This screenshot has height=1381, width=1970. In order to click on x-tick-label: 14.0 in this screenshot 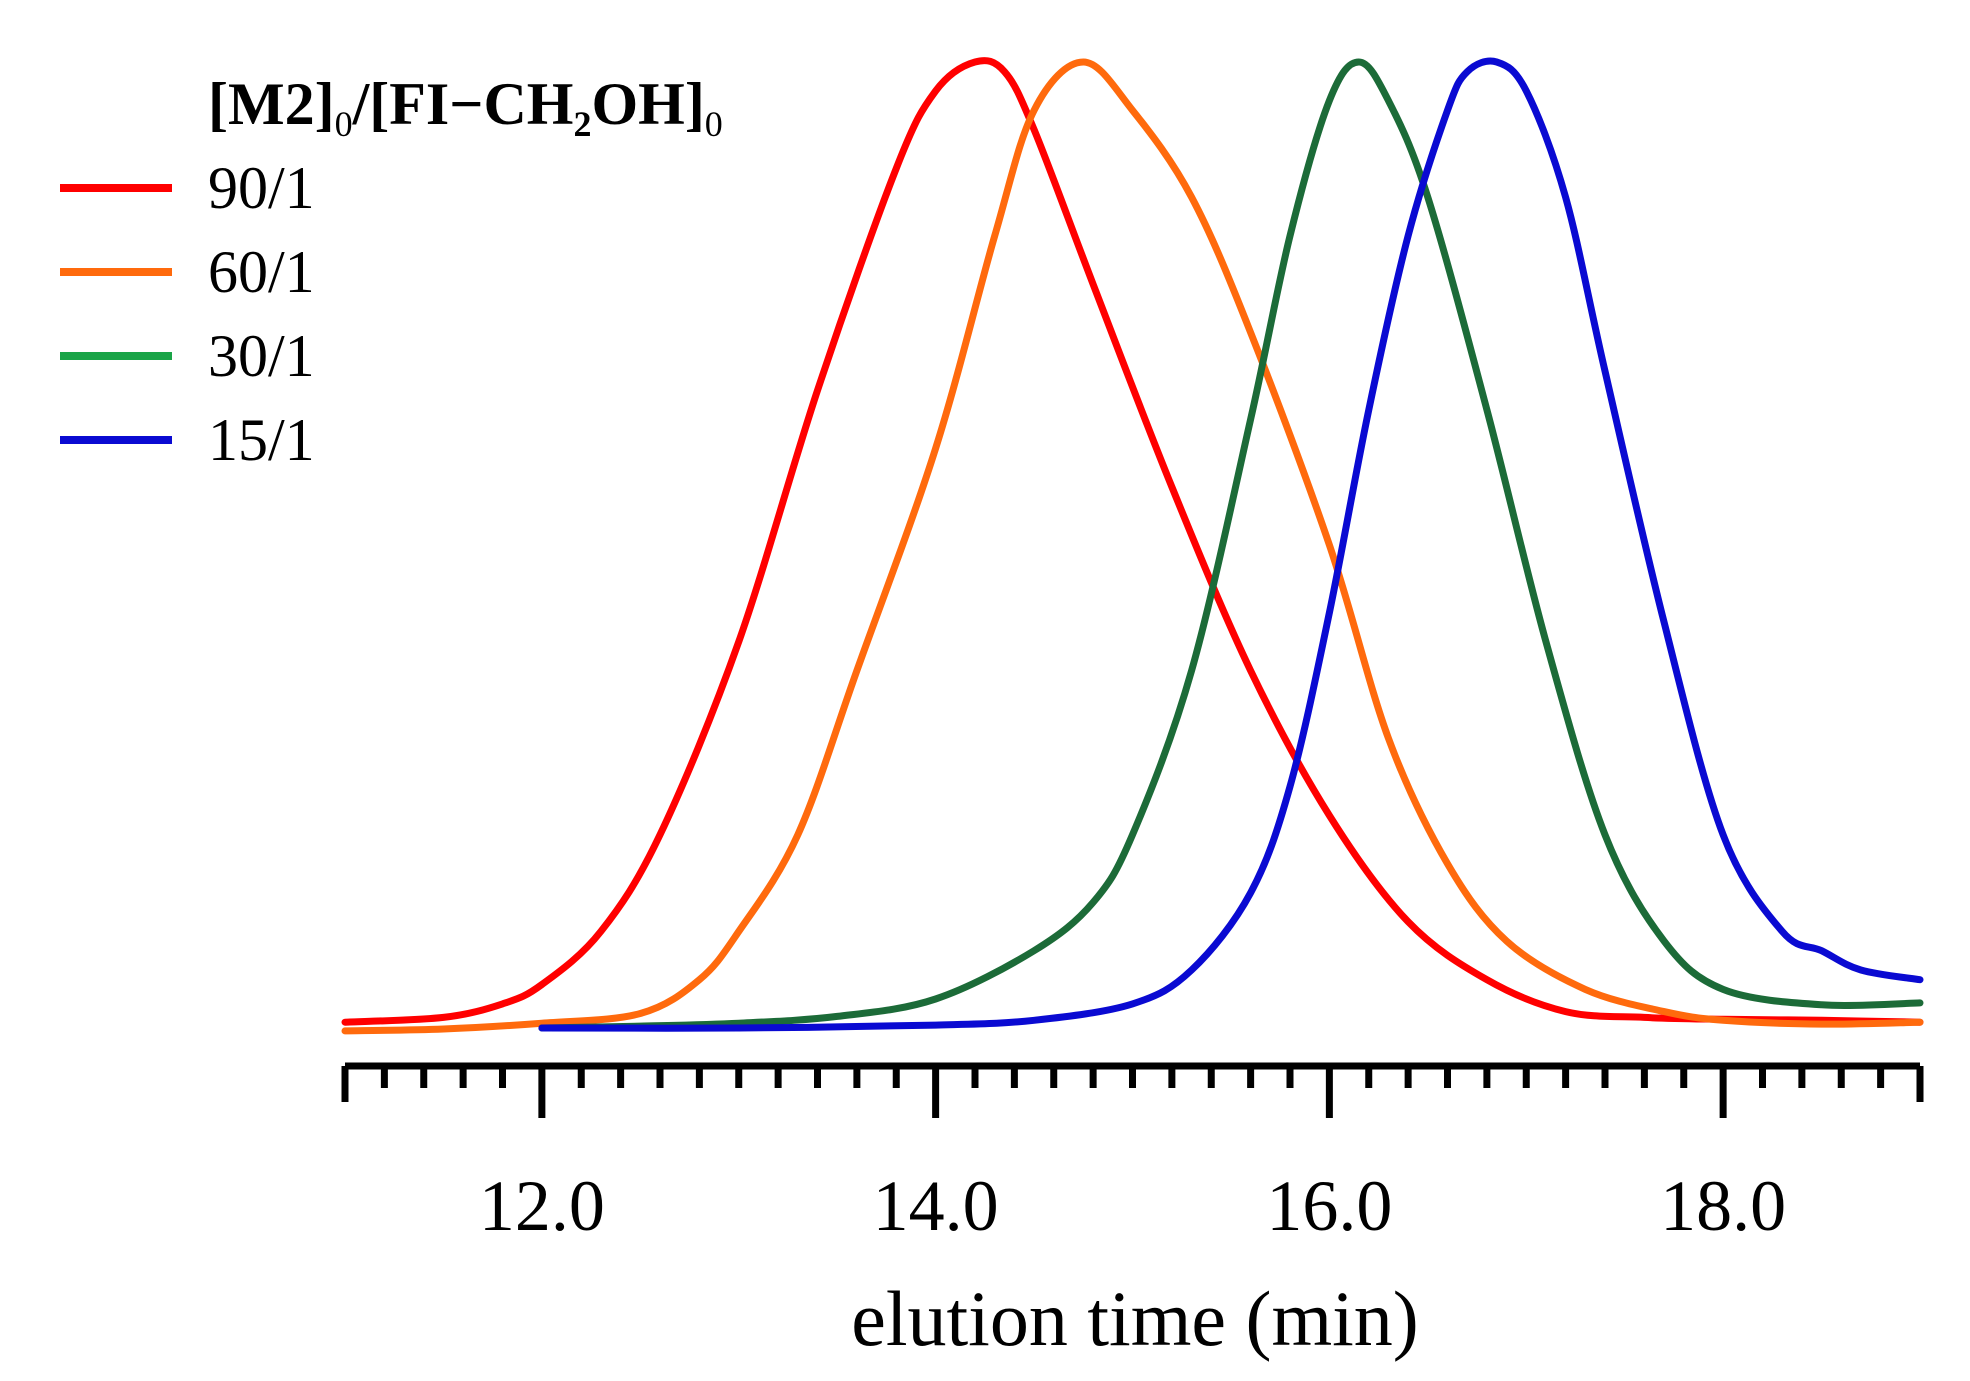, I will do `click(936, 1206)`.